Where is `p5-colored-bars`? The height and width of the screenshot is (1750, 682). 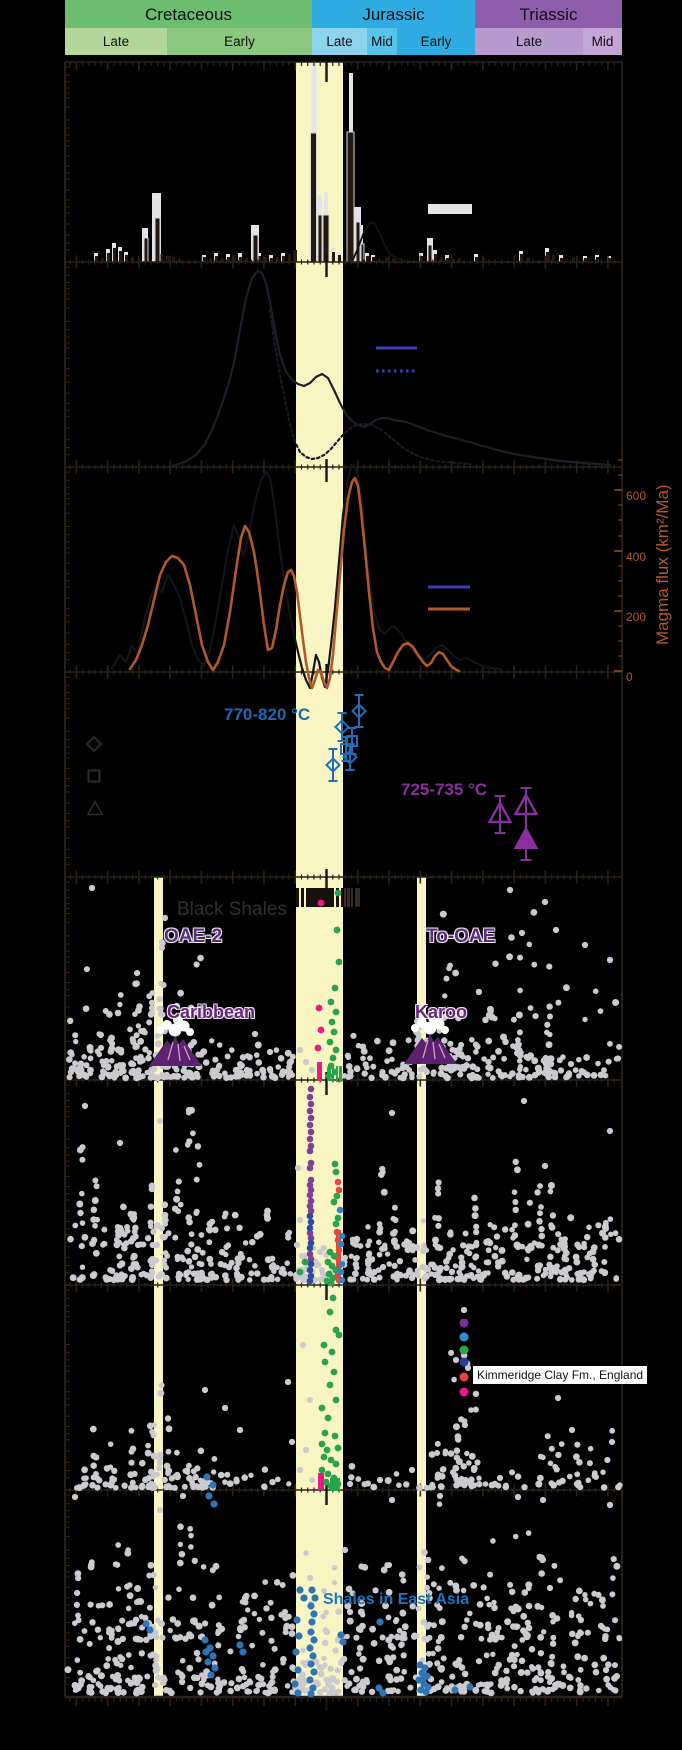
p5-colored-bars is located at coordinates (329, 1072).